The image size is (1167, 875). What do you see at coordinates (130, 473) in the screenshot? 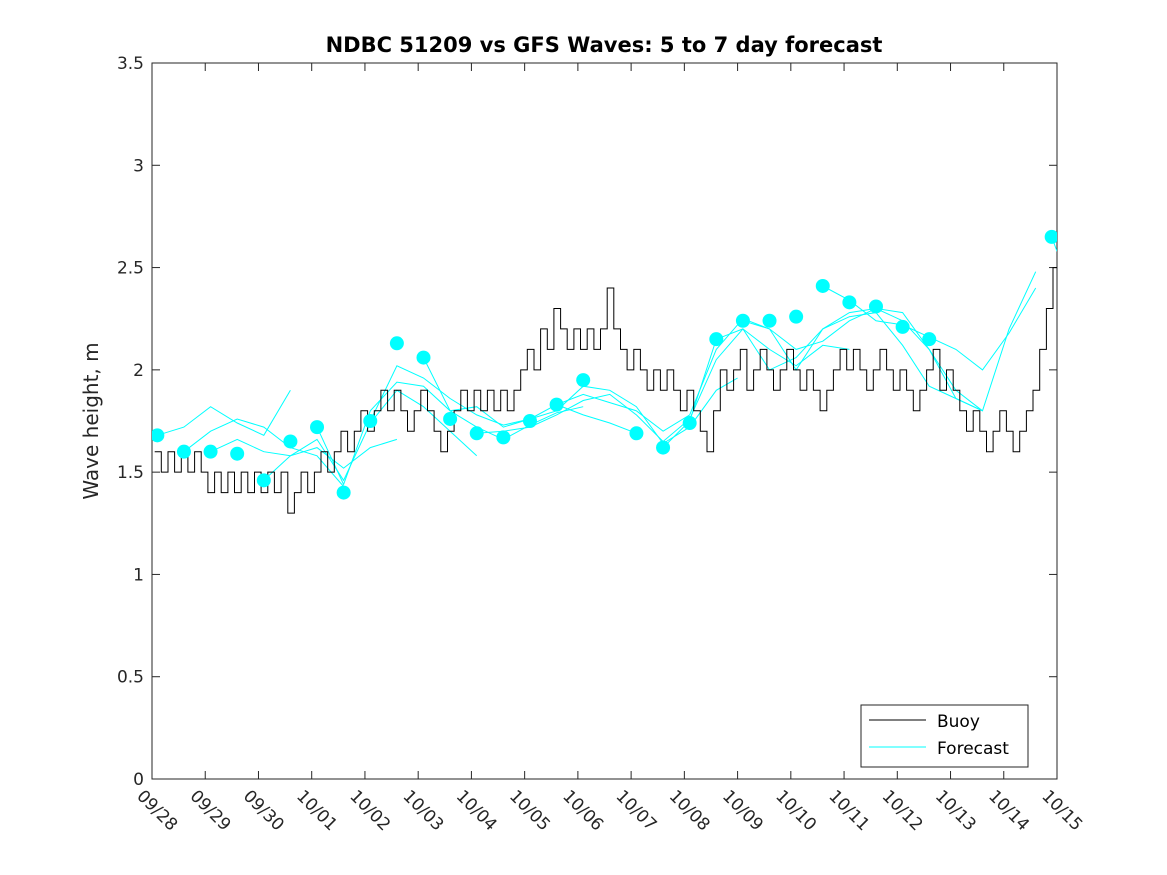
I see `y-tick-label: 1.5` at bounding box center [130, 473].